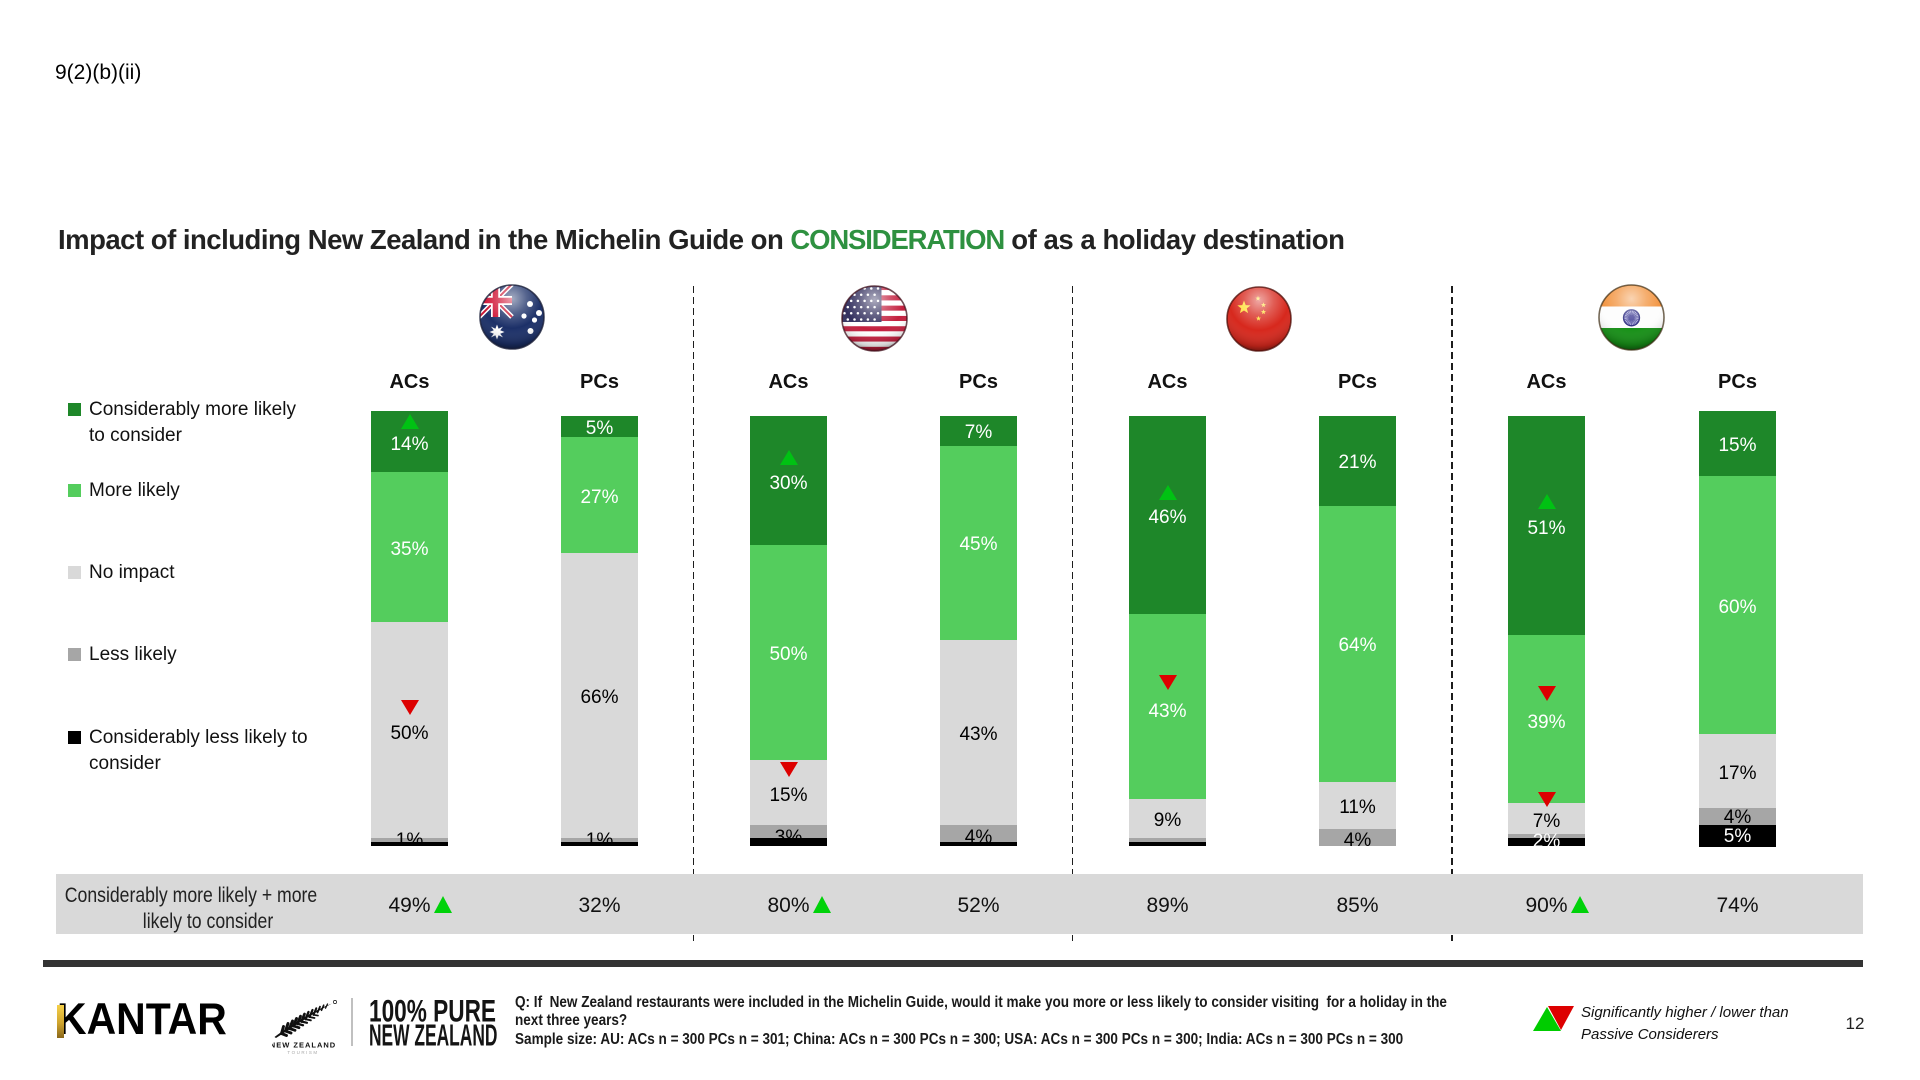 The height and width of the screenshot is (1080, 1920). What do you see at coordinates (304, 1045) in the screenshot?
I see `svg-text: NEW ZEALAND` at bounding box center [304, 1045].